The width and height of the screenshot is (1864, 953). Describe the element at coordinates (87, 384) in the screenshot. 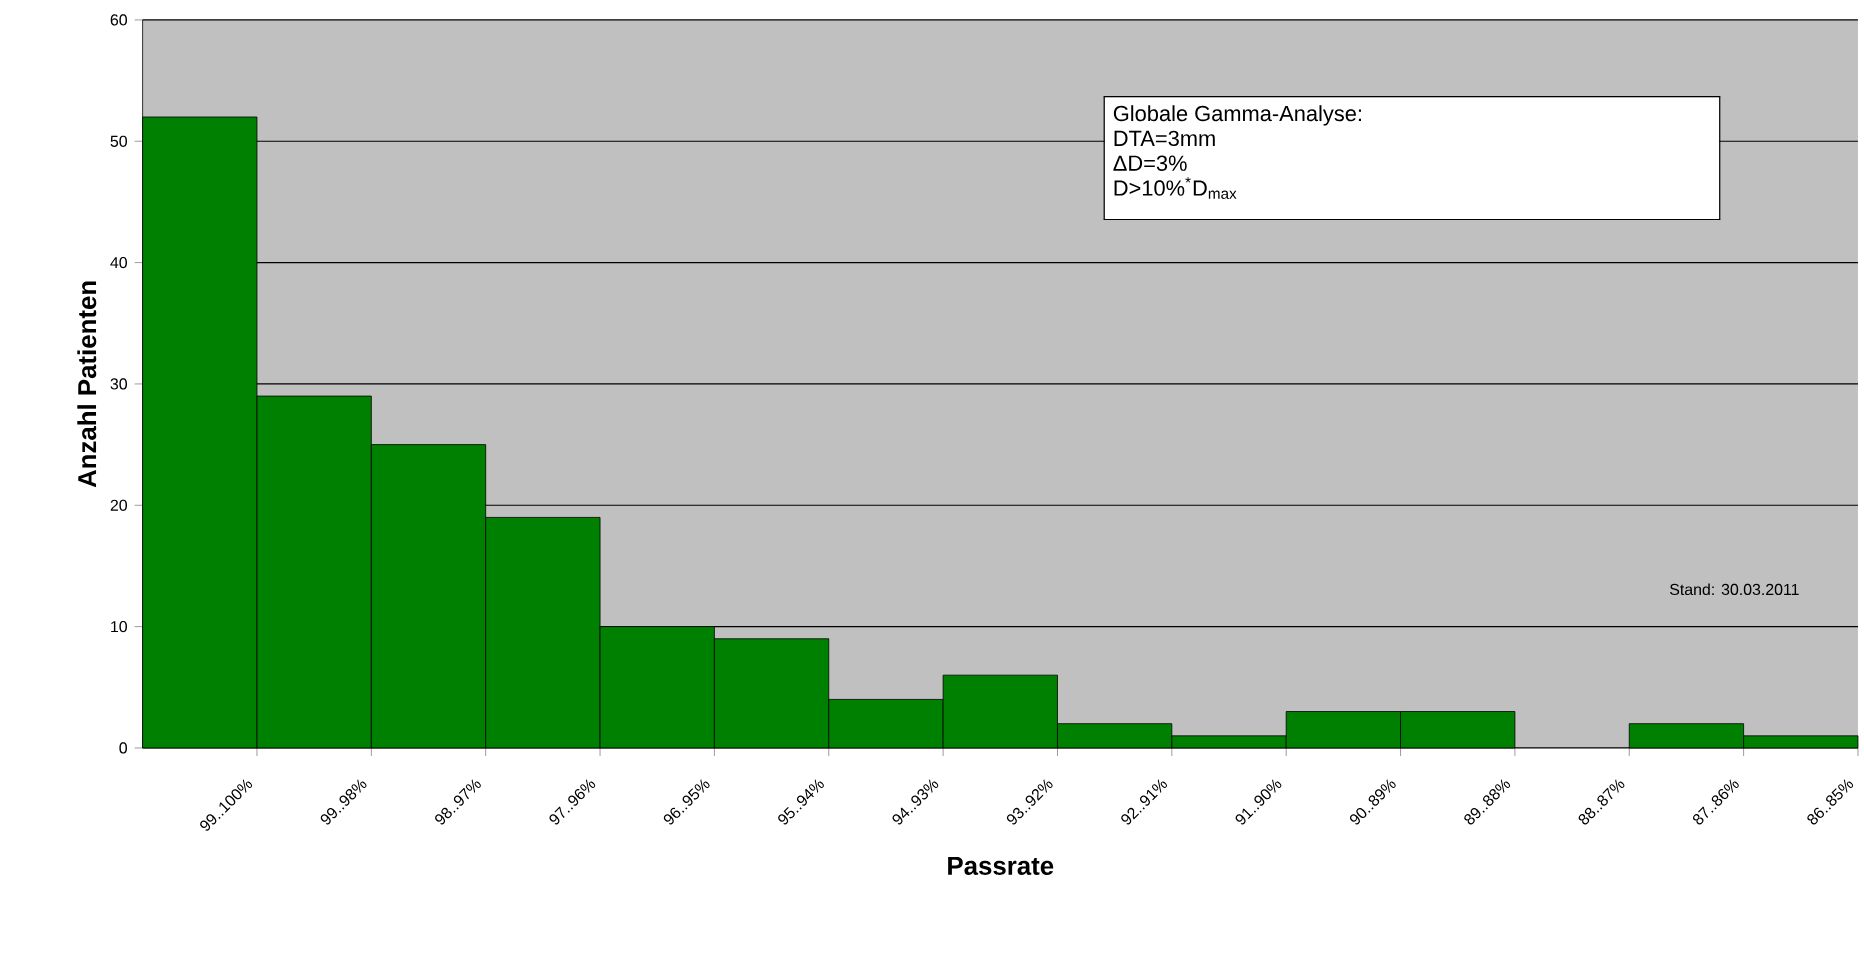

I see `y-axis-title: Anzahl Patienten` at that location.